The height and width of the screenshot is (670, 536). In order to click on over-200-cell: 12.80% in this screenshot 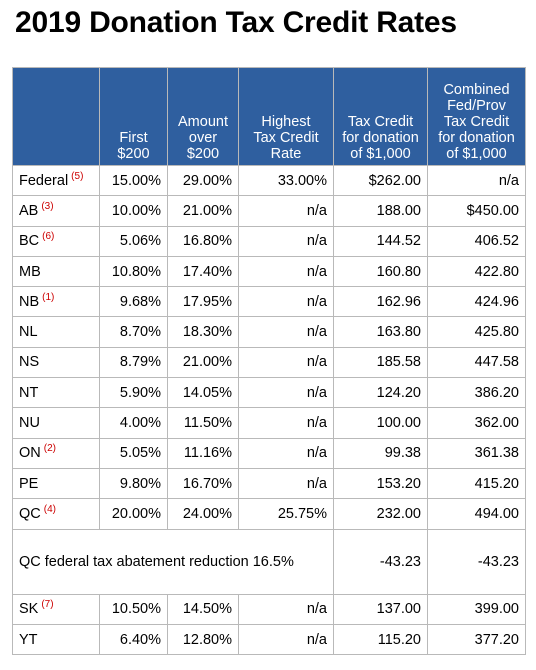, I will do `click(203, 639)`.